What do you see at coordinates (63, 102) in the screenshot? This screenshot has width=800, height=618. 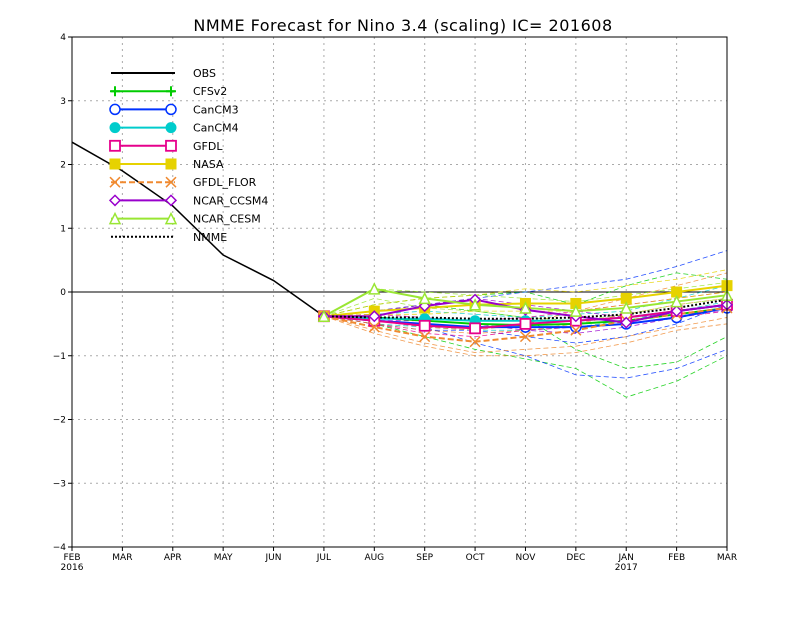 I see `y-tick-label: 3` at bounding box center [63, 102].